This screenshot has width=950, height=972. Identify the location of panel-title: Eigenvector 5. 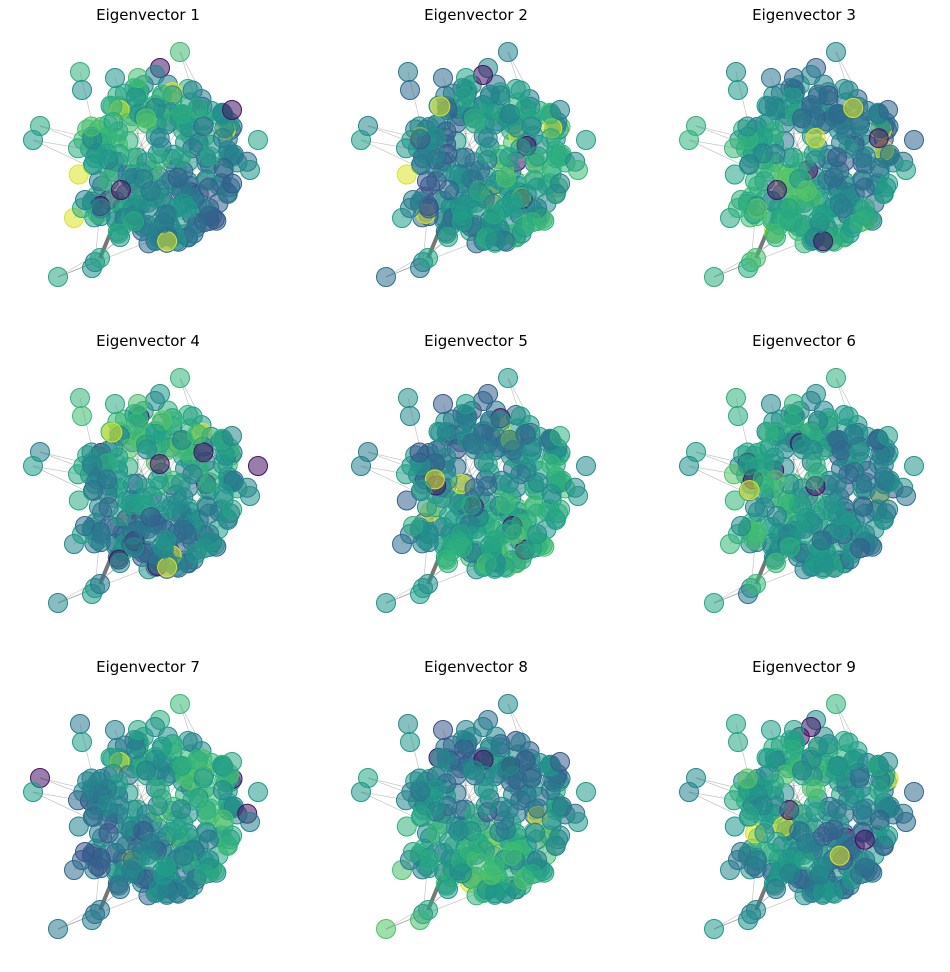
(476, 341).